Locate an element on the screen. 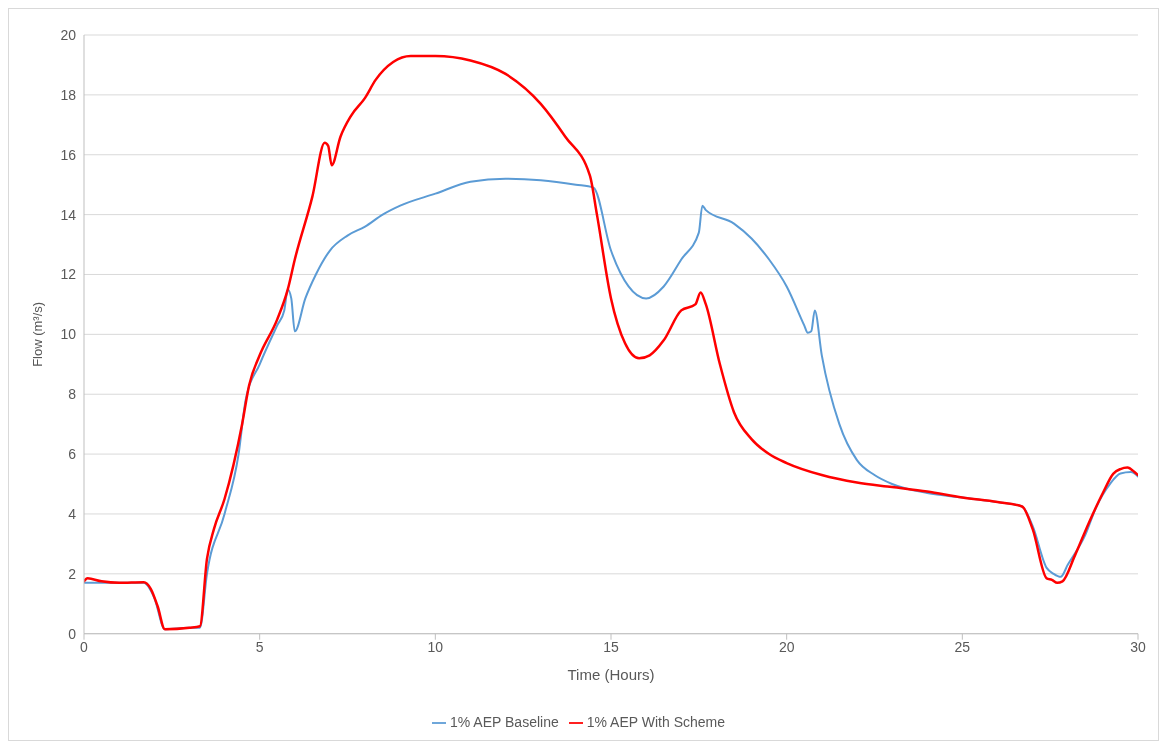 This screenshot has width=1165, height=747. y-tick-label: 18 is located at coordinates (68, 94).